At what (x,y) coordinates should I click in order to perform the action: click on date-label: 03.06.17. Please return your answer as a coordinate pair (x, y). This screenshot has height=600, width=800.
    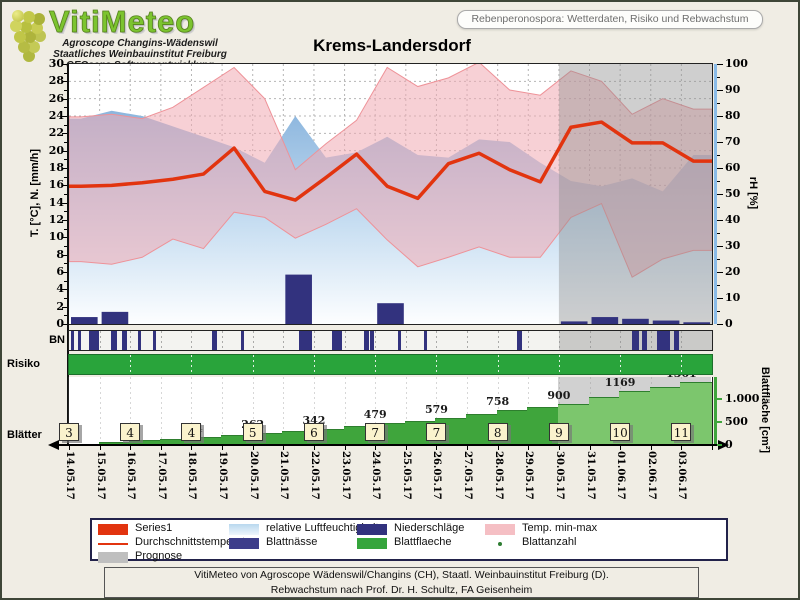
    Looking at the image, I should click on (682, 475).